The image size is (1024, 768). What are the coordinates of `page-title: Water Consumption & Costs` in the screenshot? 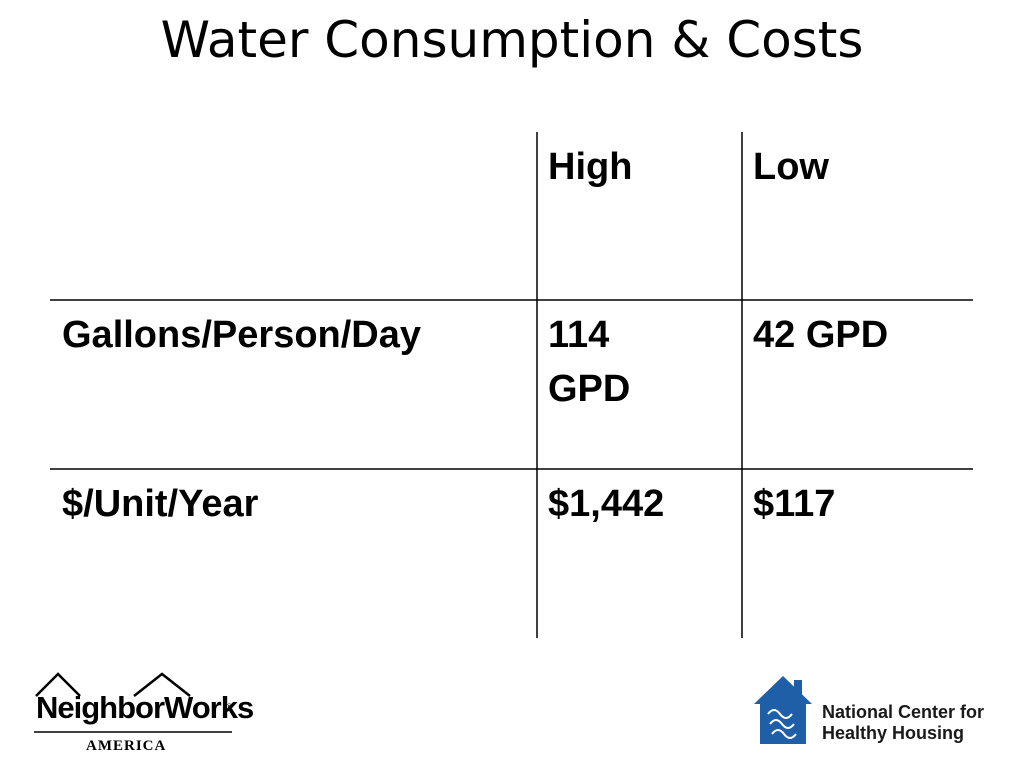 It's located at (512, 40).